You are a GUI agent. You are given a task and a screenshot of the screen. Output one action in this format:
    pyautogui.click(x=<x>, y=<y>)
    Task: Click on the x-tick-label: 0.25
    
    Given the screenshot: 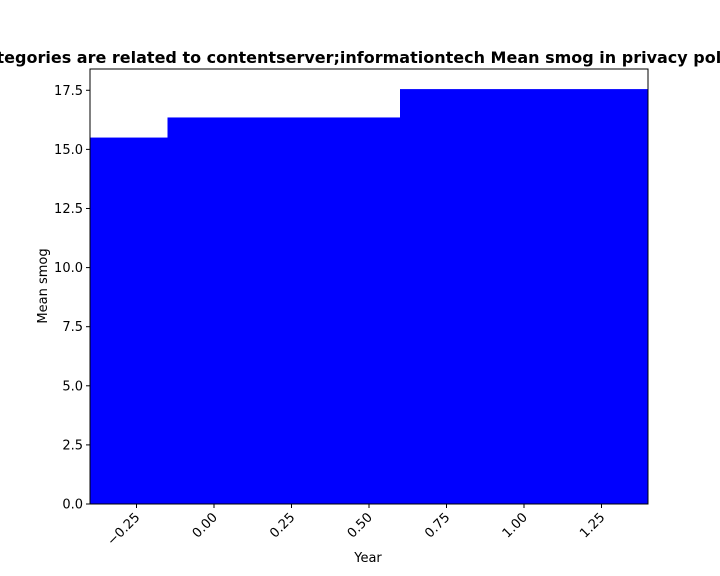 What is the action you would take?
    pyautogui.click(x=282, y=525)
    